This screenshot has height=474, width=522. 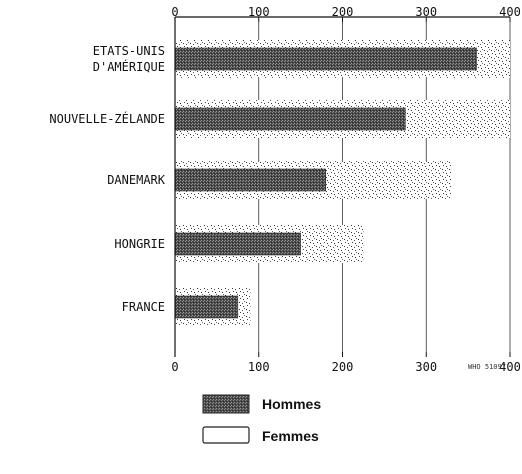 What do you see at coordinates (487, 367) in the screenshot?
I see `annotation-code: WHO 51097` at bounding box center [487, 367].